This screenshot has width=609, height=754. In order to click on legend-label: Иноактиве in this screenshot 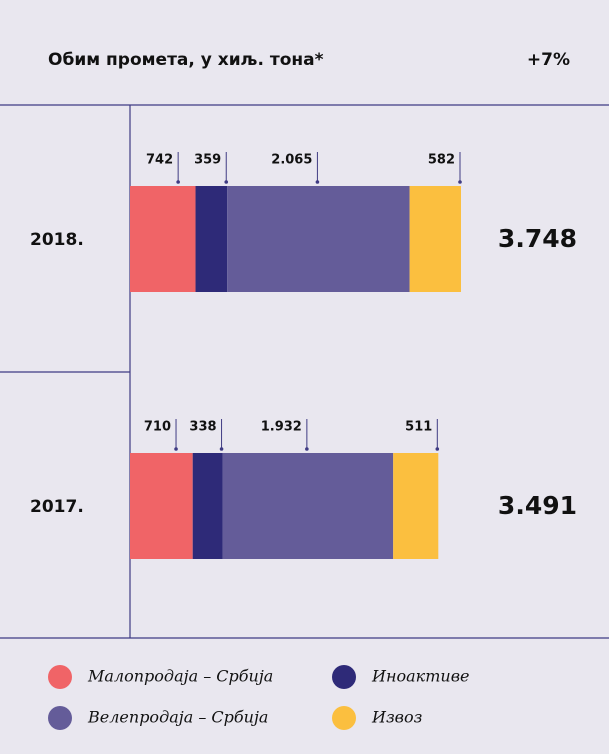, I will do `click(420, 676)`.